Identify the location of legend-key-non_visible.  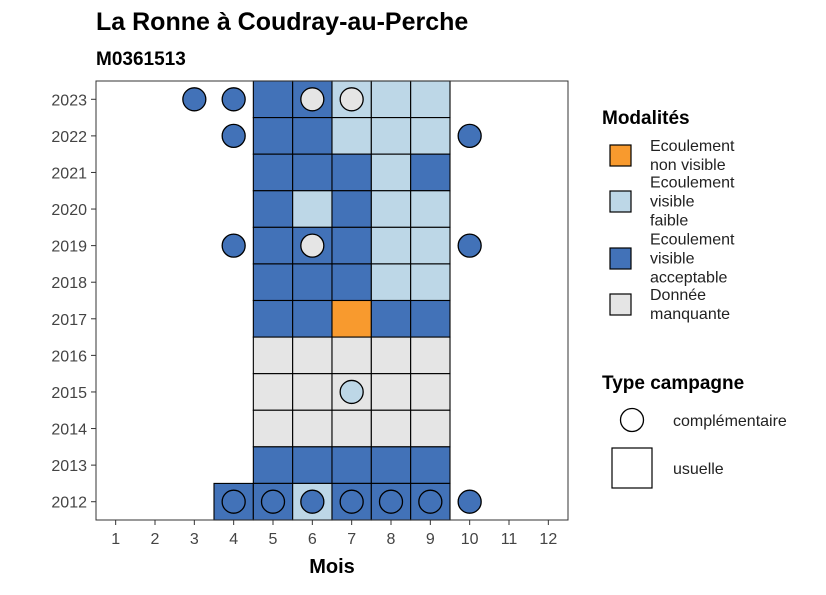
(620, 155).